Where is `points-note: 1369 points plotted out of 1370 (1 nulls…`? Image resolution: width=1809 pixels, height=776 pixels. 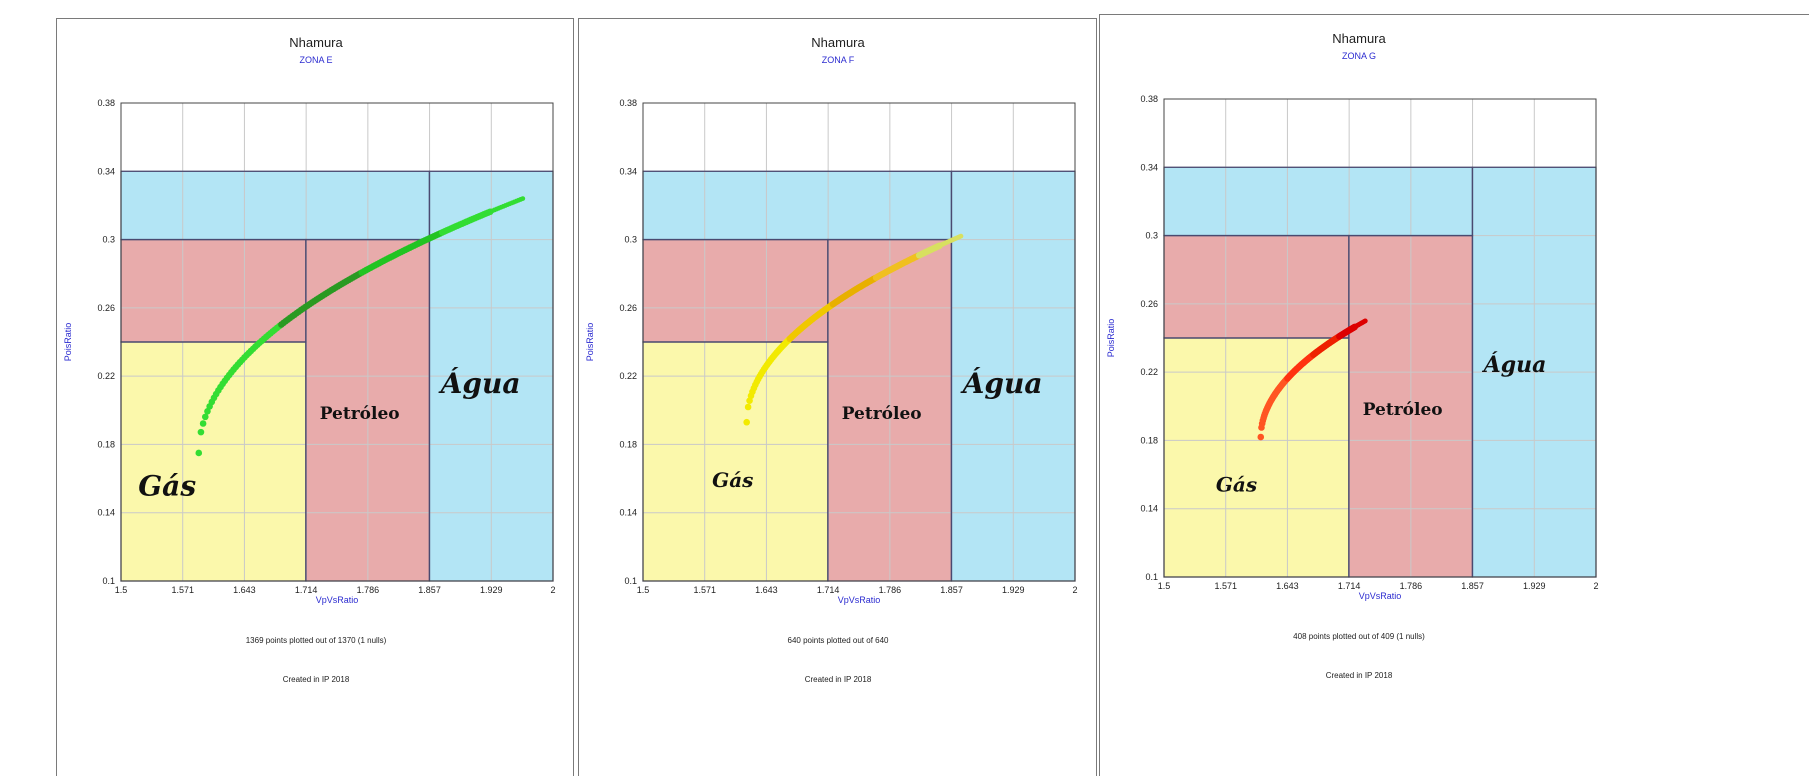
points-note: 1369 points plotted out of 1370 (1 nulls… is located at coordinates (316, 640).